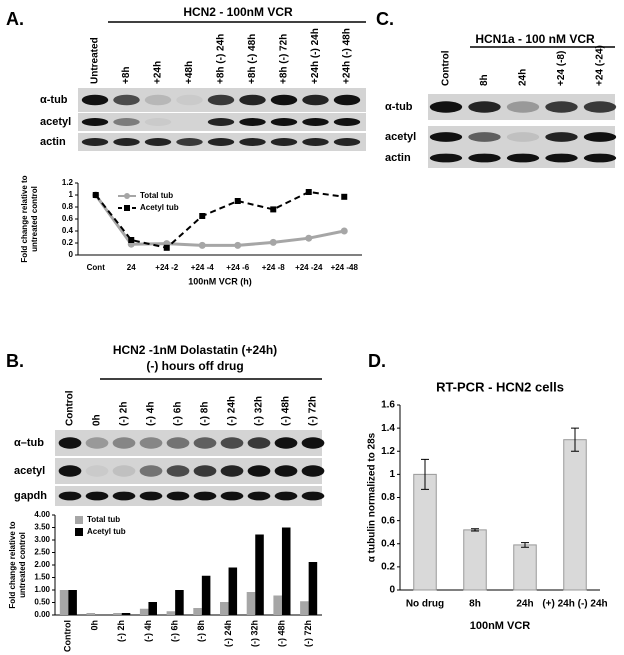 Image resolution: width=624 pixels, height=655 pixels. I want to click on row-label: acetyl, so click(400, 137).